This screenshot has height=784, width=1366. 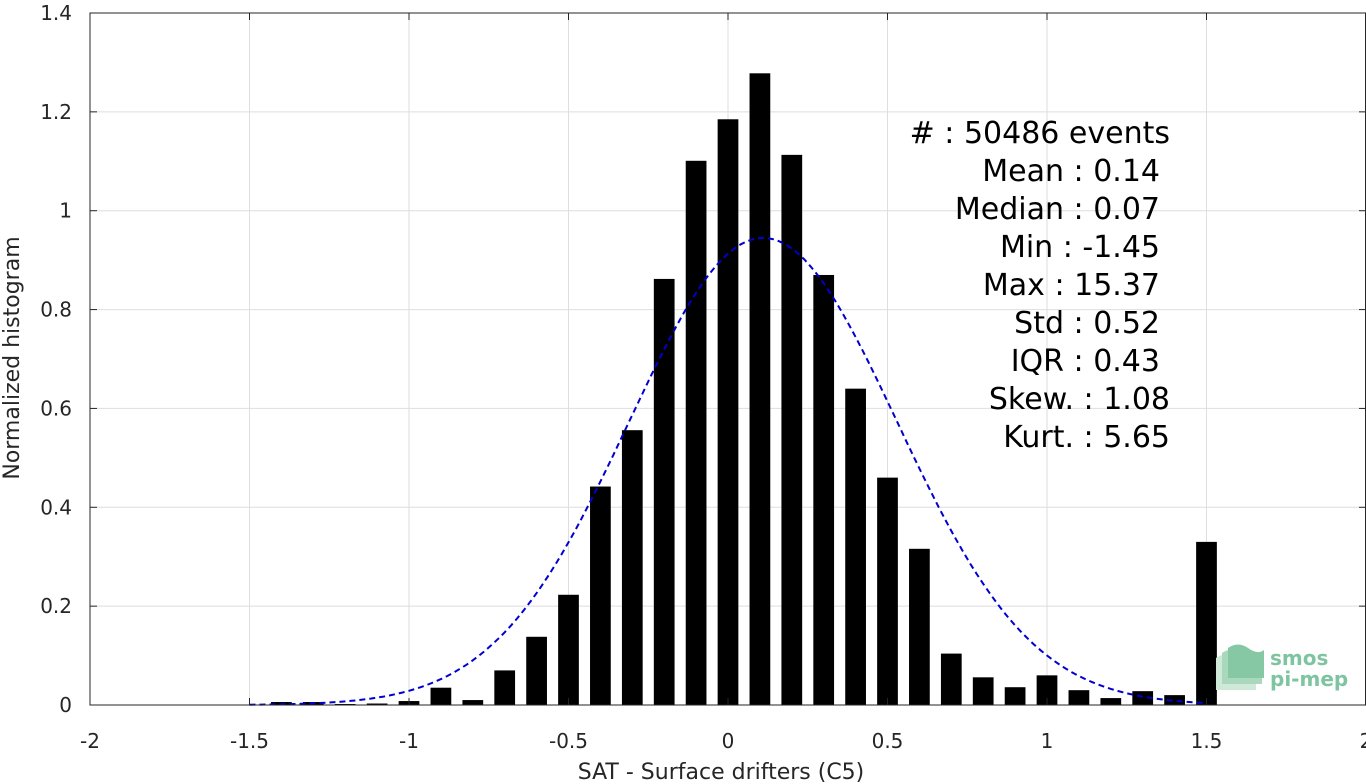 I want to click on logo-line2: pi-mep, so click(x=1309, y=679).